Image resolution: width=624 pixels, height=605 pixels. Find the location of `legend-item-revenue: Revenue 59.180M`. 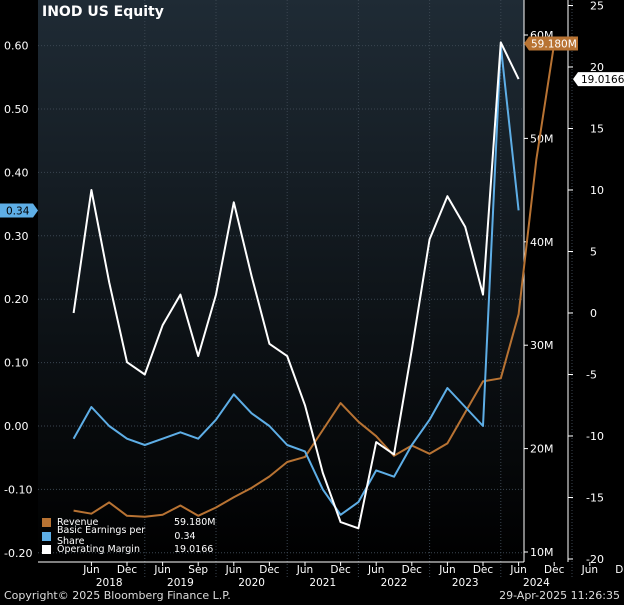

legend-item-revenue: Revenue 59.180M is located at coordinates (129, 523).